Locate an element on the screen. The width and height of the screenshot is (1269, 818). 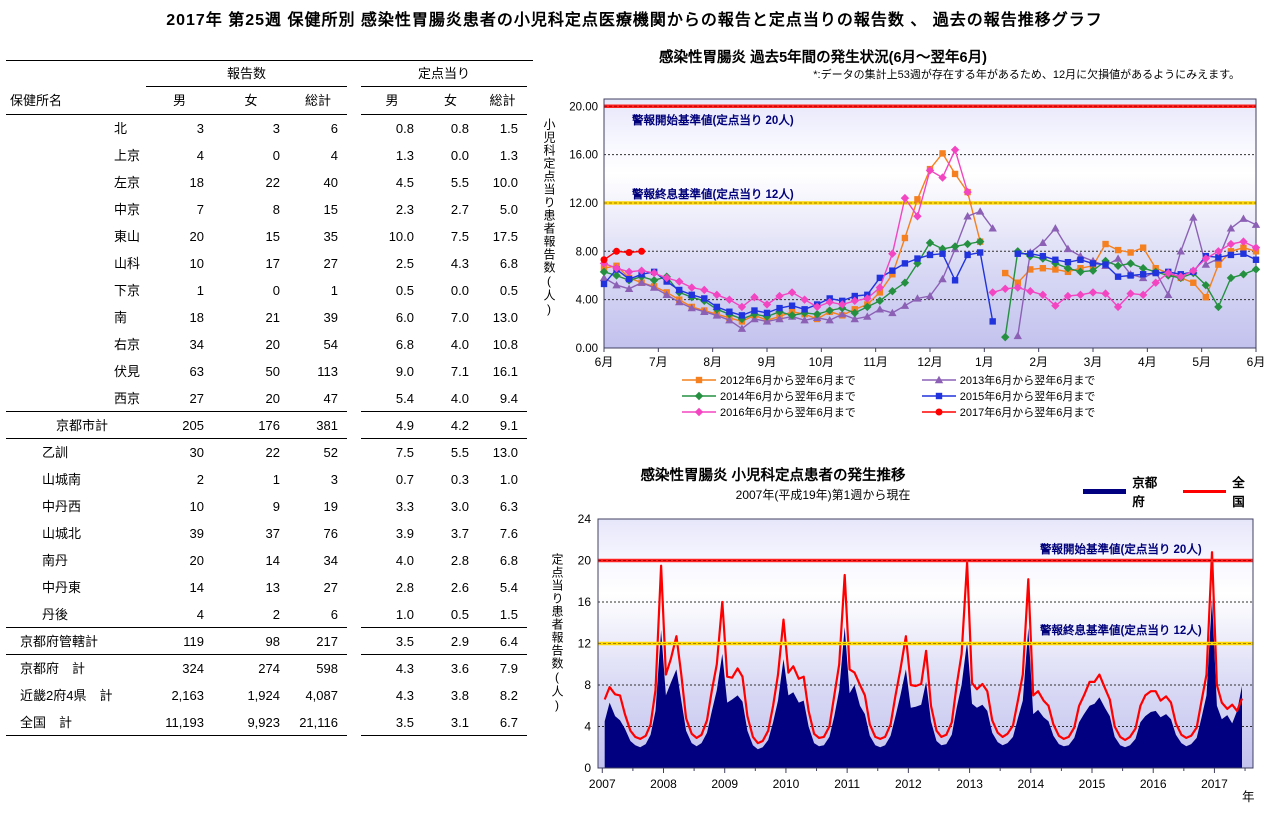
chart2-y-tick: 8 is located at coordinates (587, 685).